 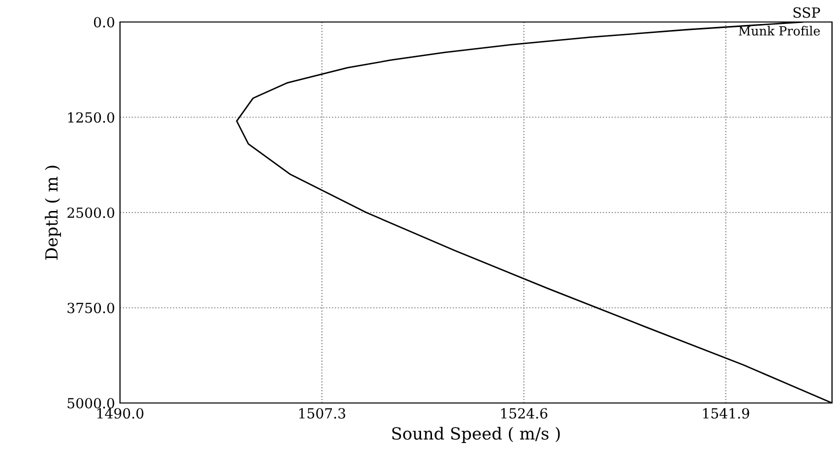 What do you see at coordinates (779, 31) in the screenshot?
I see `chart-subtitle: Munk Profile` at bounding box center [779, 31].